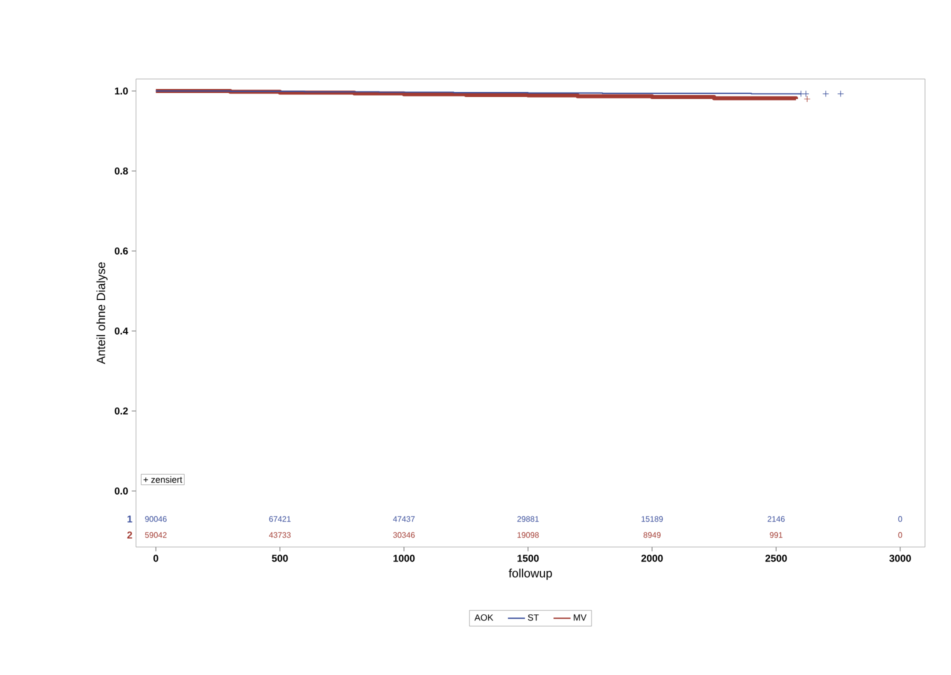 The image size is (951, 675). I want to click on x-tick-label: 0, so click(155, 558).